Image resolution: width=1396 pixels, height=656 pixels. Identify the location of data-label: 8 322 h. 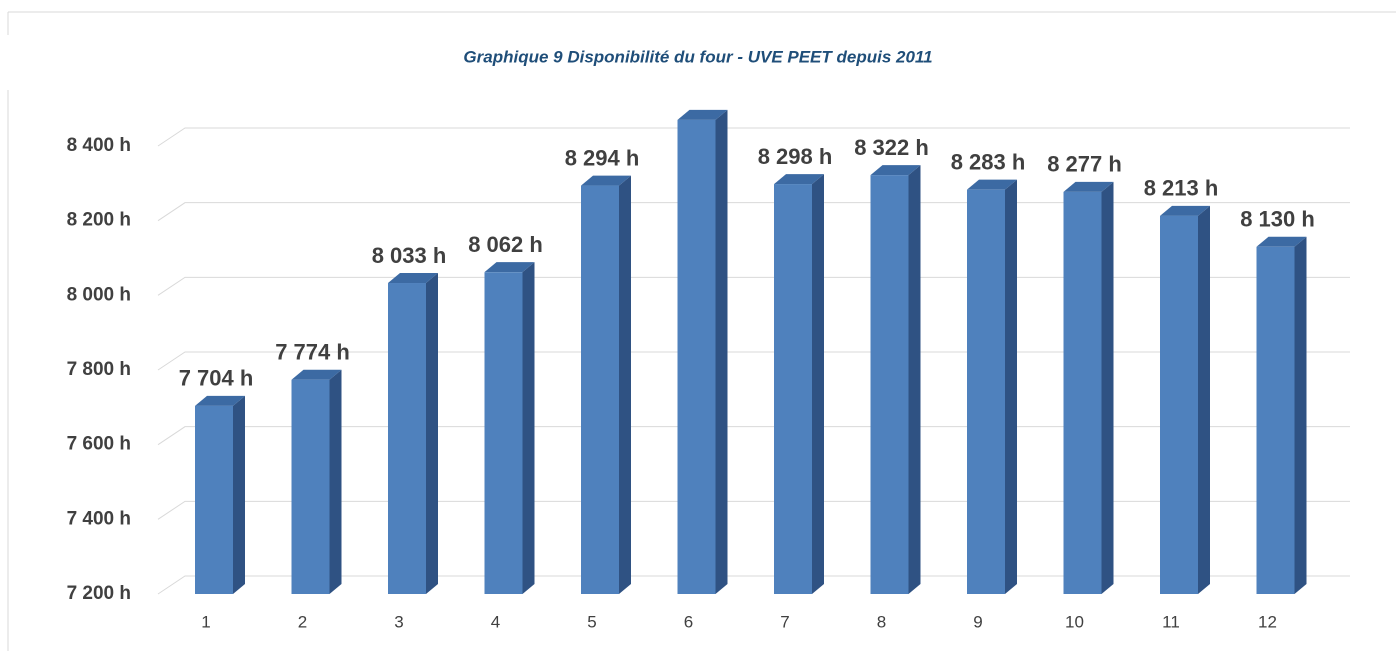
(891, 147).